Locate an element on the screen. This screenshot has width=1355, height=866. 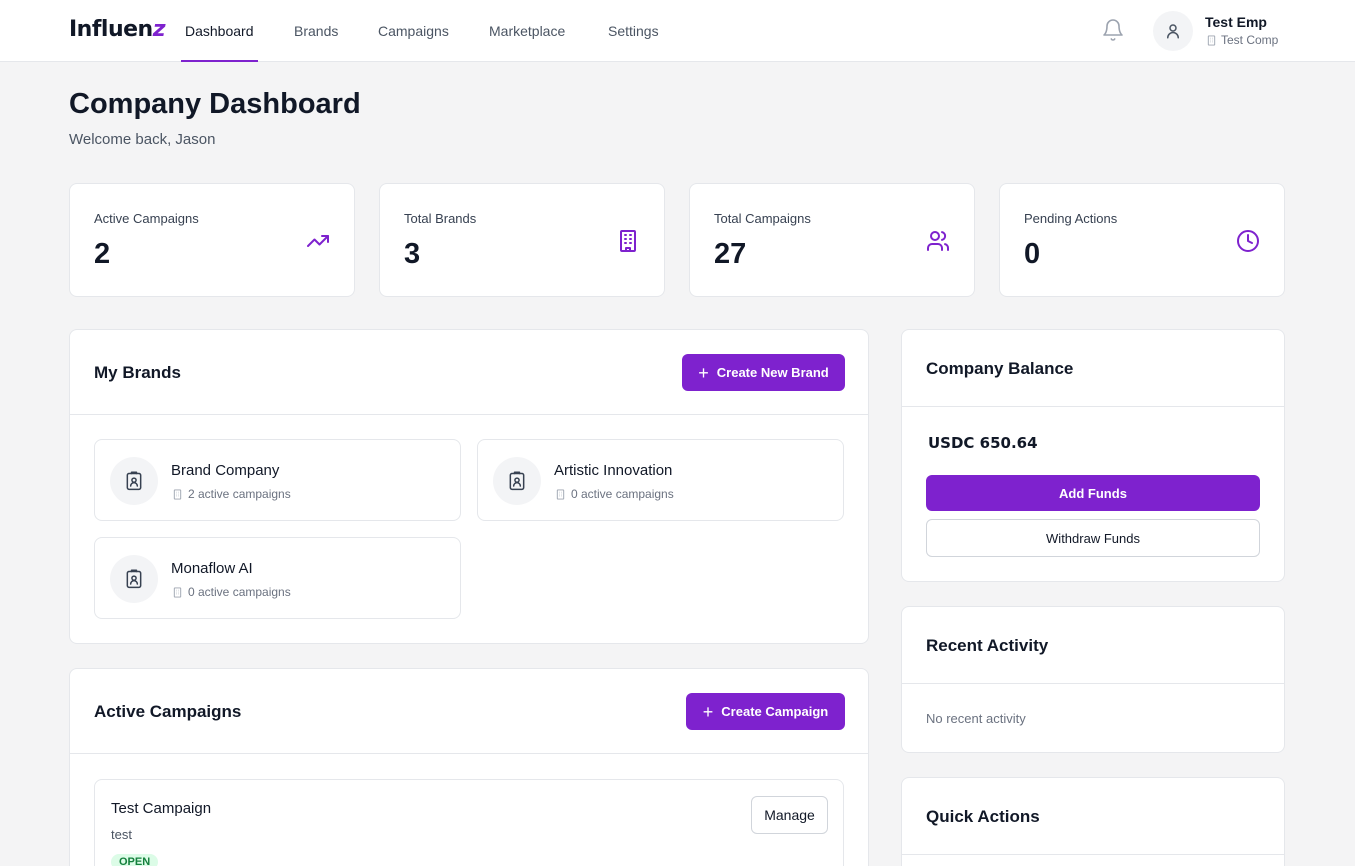
campaign-title: Test Campaign is located at coordinates (161, 808).